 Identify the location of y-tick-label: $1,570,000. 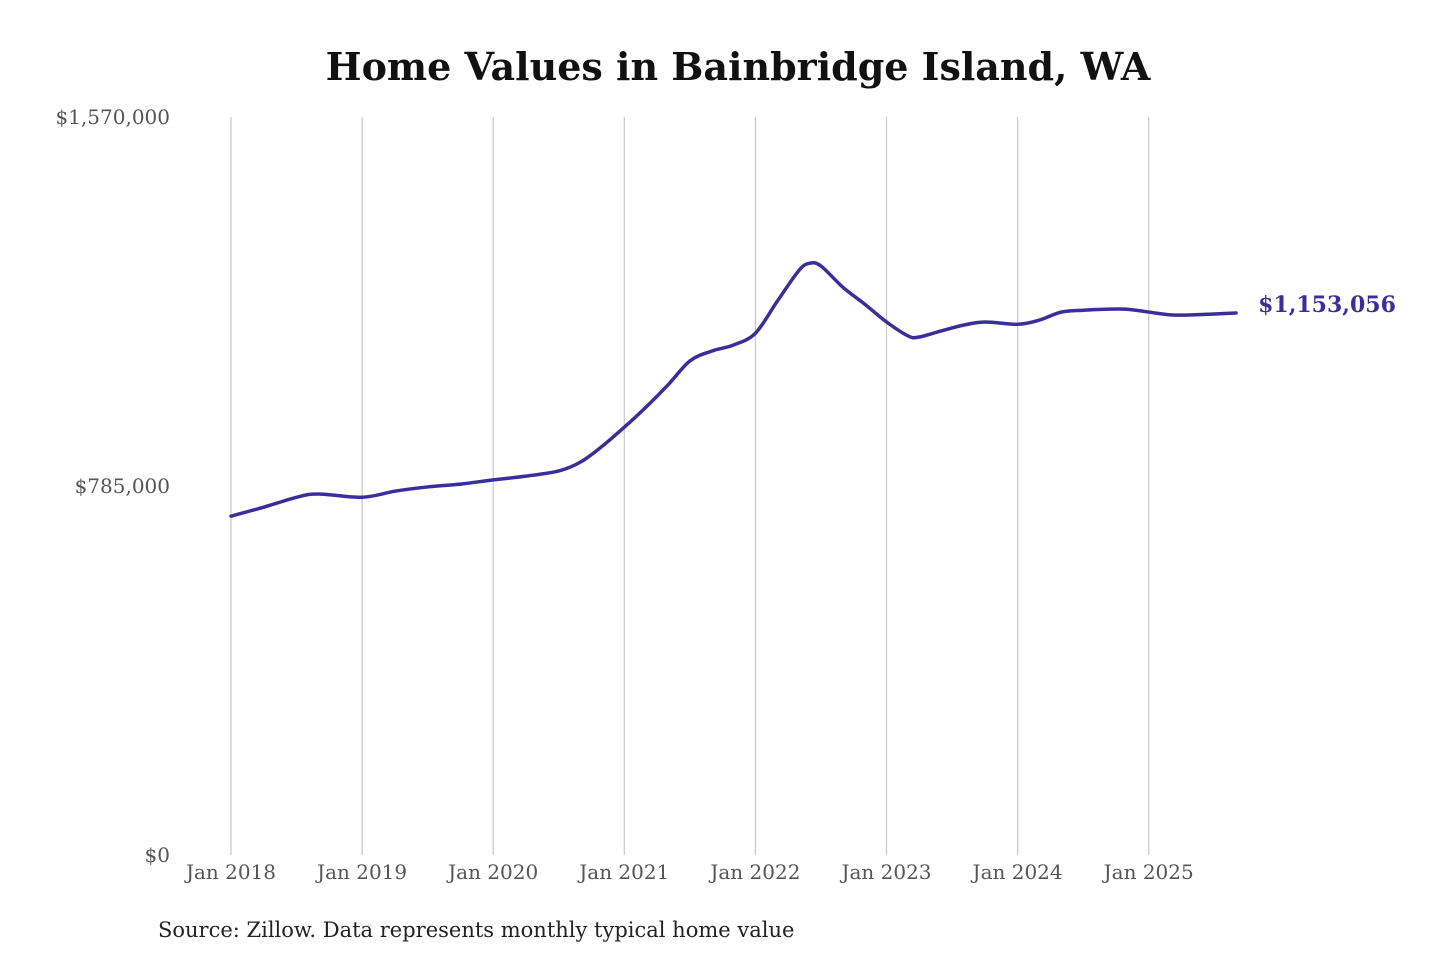
(112, 117).